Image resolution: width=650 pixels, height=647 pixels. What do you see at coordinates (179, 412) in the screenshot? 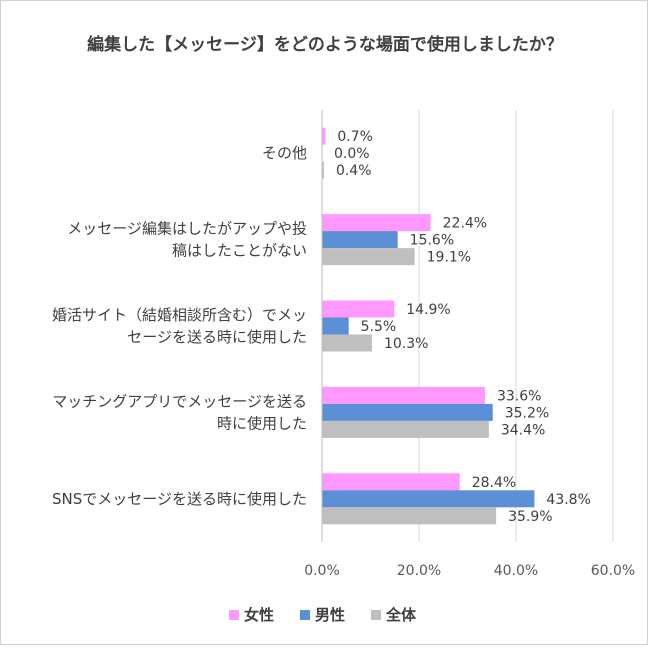
I see `category-label: マッチングアプリでメッセージを送る時に使用した` at bounding box center [179, 412].